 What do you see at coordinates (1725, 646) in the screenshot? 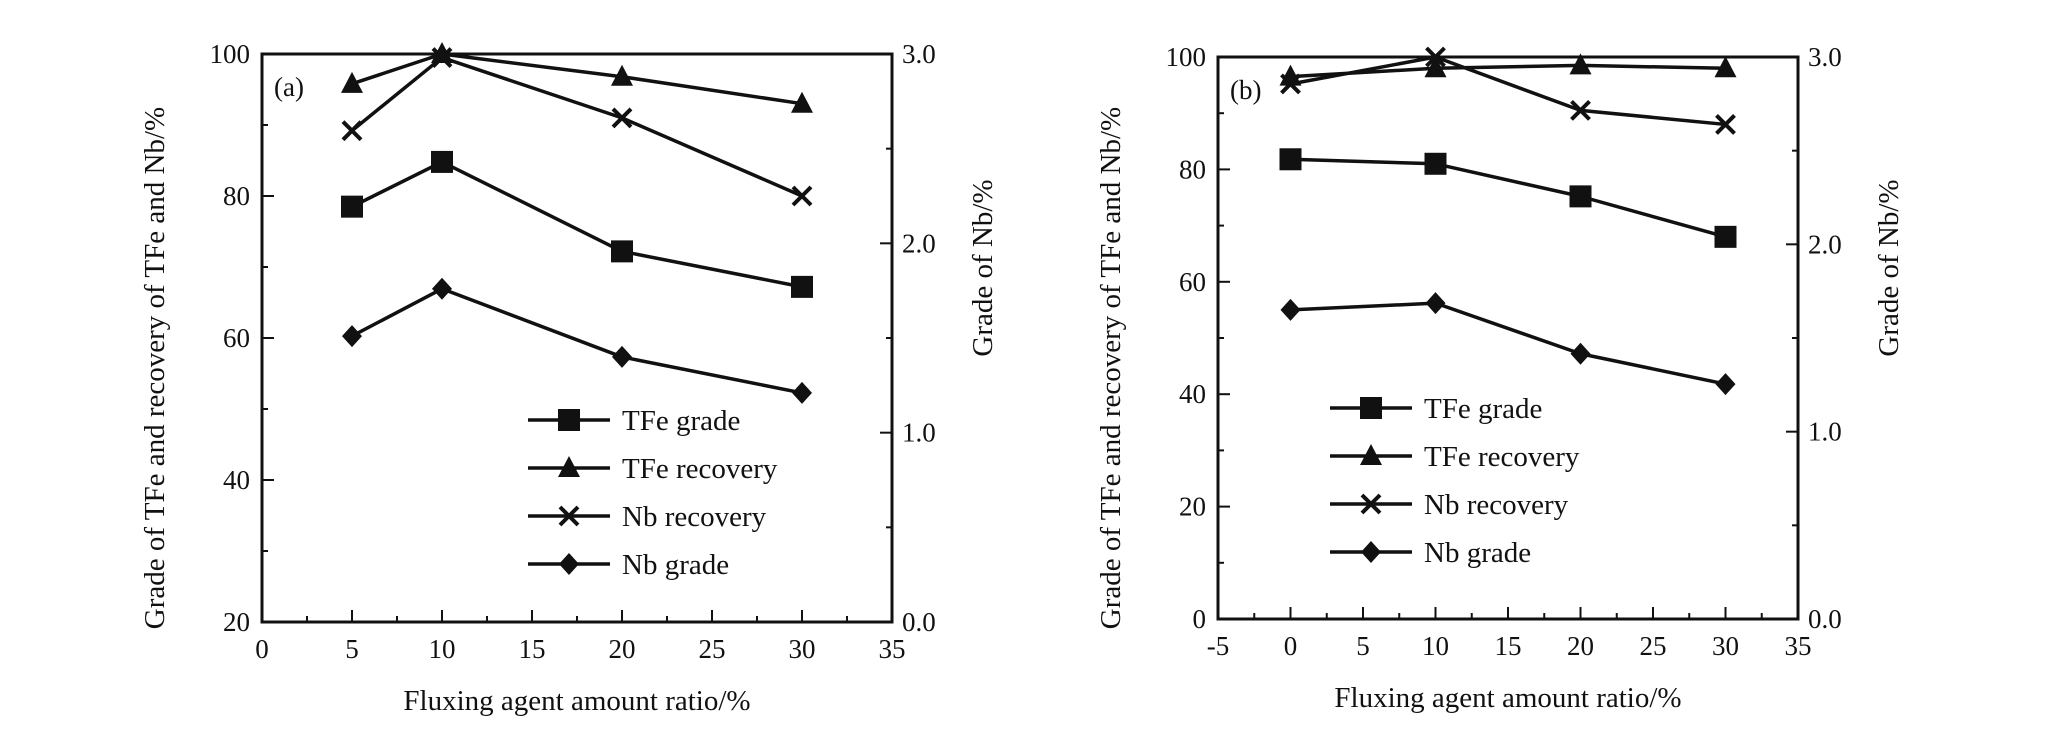
I see `x-tick-label: 30` at bounding box center [1725, 646].